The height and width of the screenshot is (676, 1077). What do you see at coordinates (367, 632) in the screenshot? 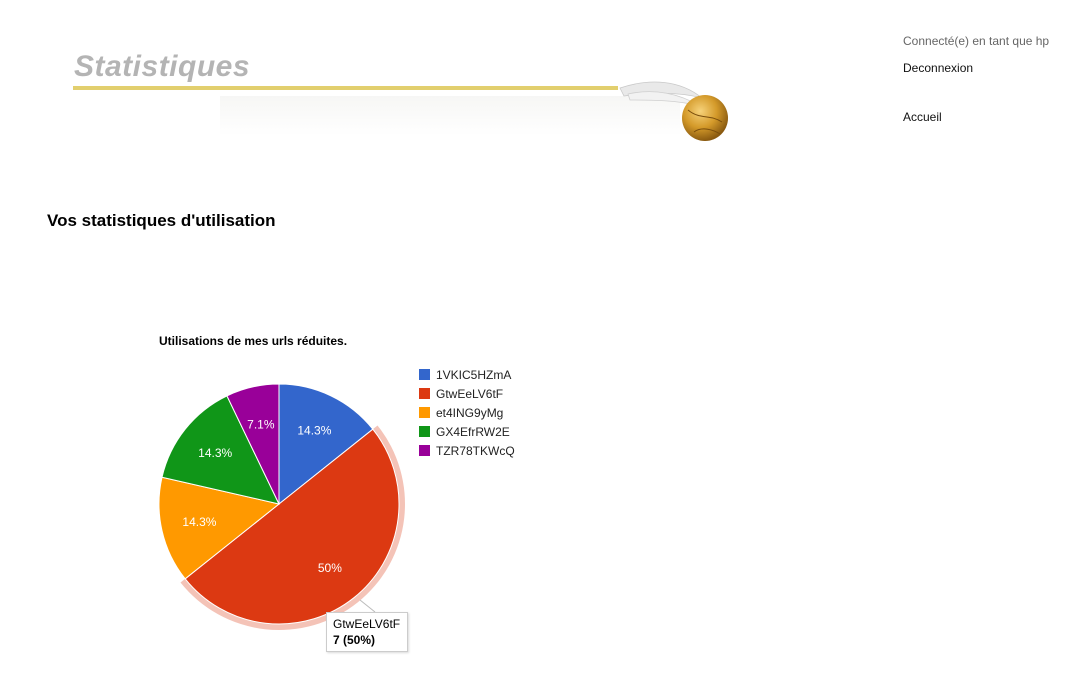
I see `chart-tooltip: GtwEeLV6tF 7 (50%)` at bounding box center [367, 632].